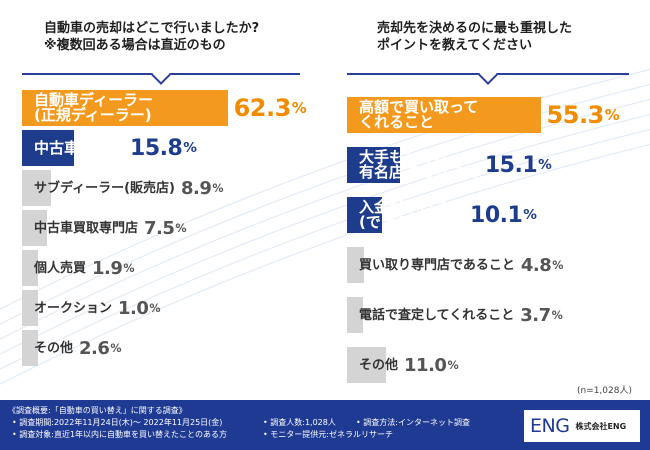 The image size is (650, 450). Describe the element at coordinates (518, 165) in the screenshot. I see `bar-value: 15.1%` at that location.